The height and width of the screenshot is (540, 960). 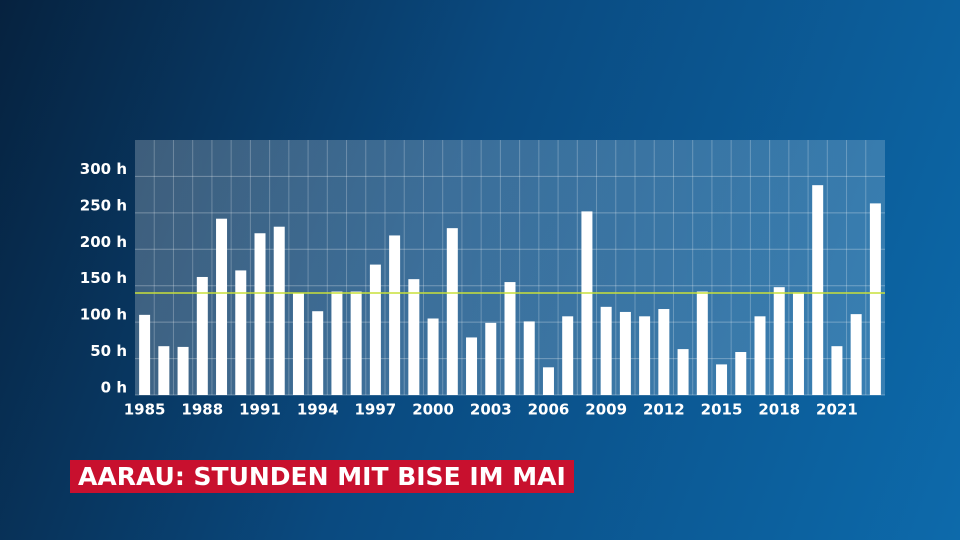 I want to click on x-tick-label: 1994, so click(x=318, y=410).